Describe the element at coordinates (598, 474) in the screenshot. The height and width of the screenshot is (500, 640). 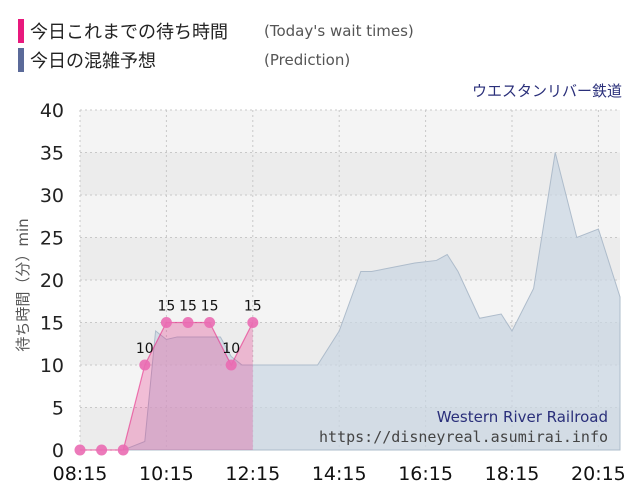
I see `x-tick-label: 20:15` at that location.